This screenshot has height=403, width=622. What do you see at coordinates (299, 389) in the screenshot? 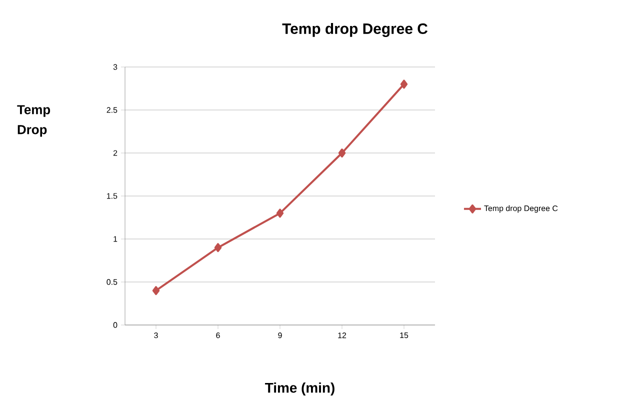
I see `x-axis-title: Time (min)` at bounding box center [299, 389].